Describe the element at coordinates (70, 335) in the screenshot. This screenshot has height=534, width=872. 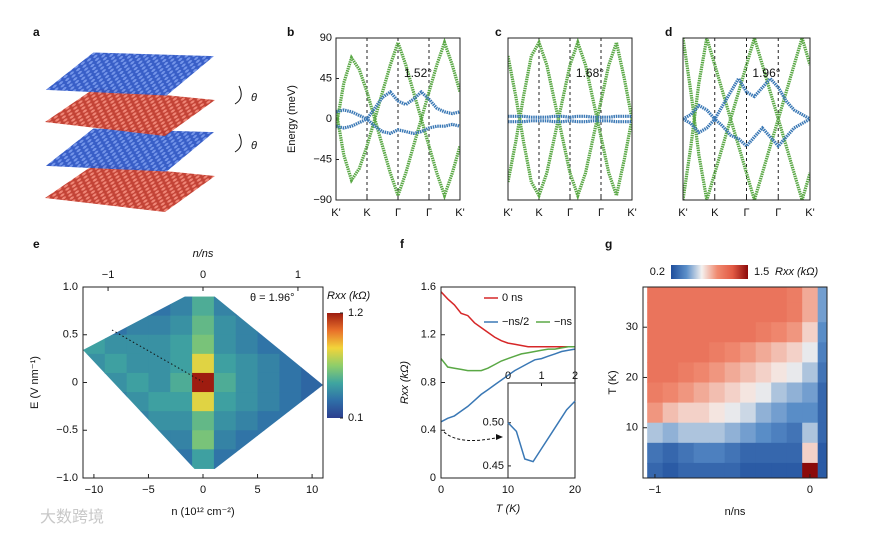
I see `y-tick-label: 0.5` at that location.